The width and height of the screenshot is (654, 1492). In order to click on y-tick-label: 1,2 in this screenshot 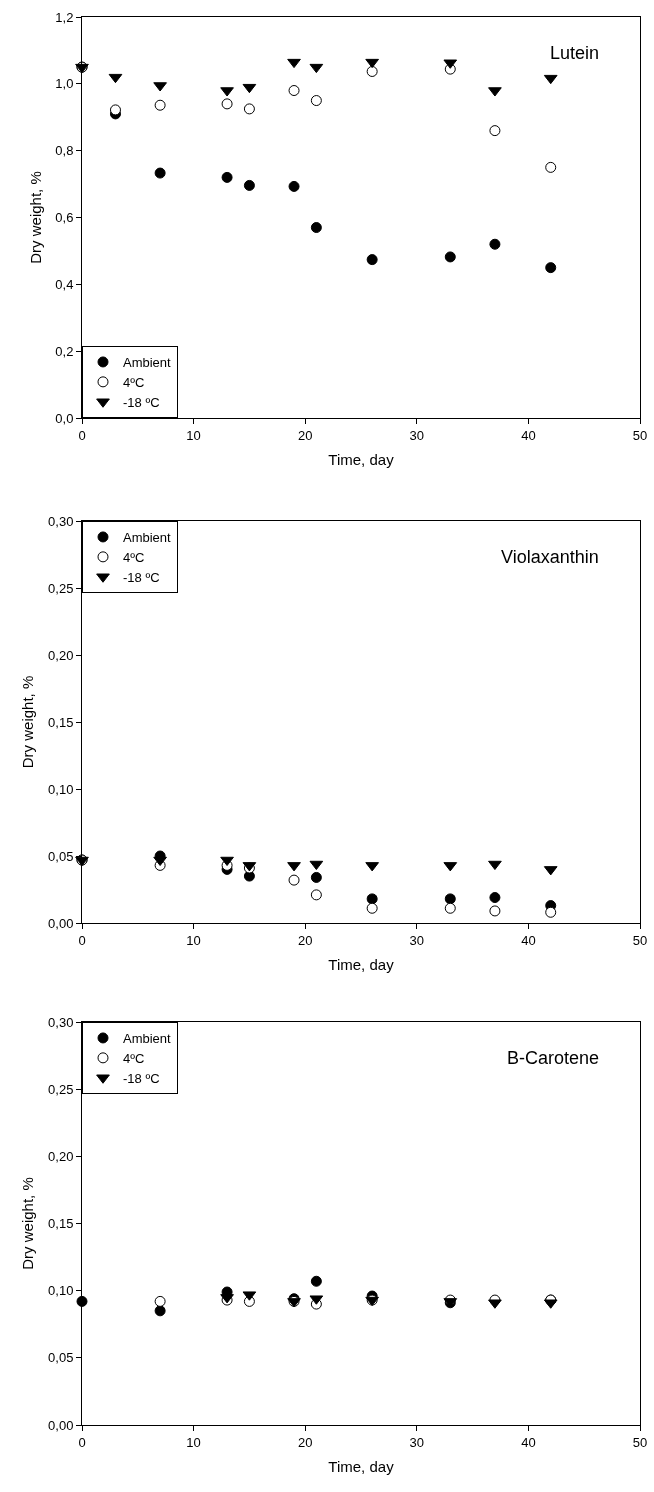, I will do `click(64, 17)`.